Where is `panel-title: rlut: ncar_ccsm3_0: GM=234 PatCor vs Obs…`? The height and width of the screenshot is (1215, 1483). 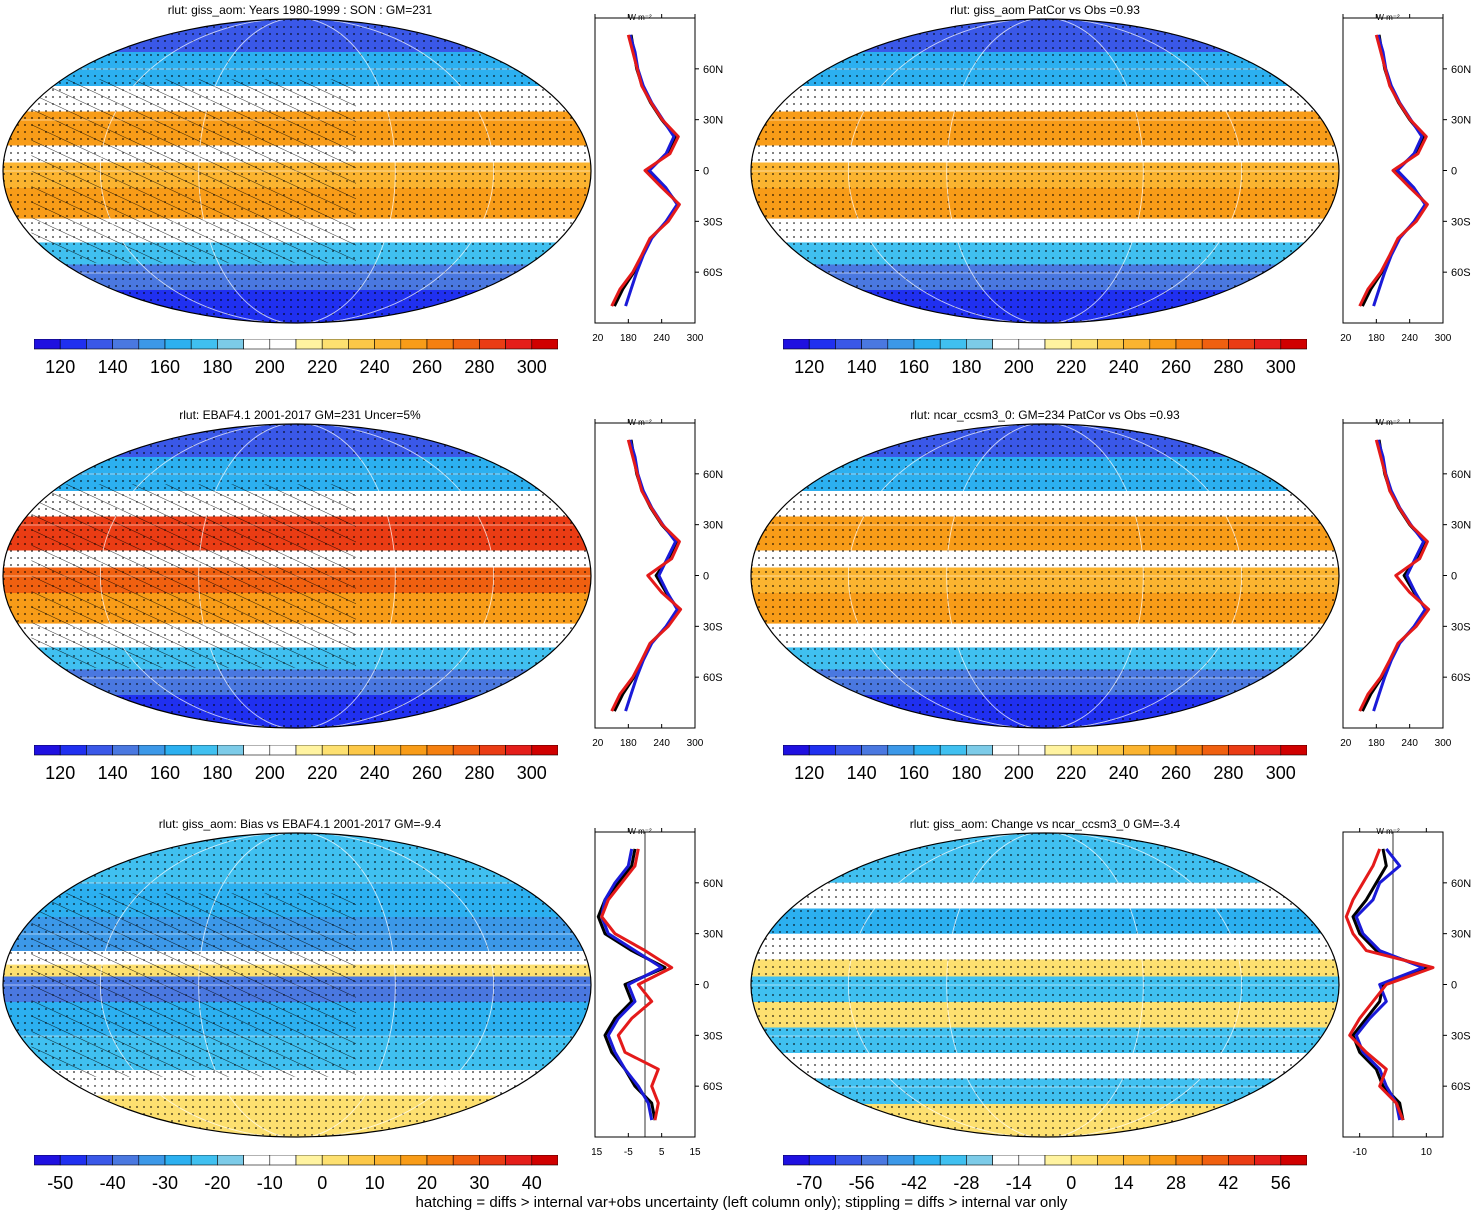 panel-title: rlut: ncar_ccsm3_0: GM=234 PatCor vs Obs… is located at coordinates (1045, 415).